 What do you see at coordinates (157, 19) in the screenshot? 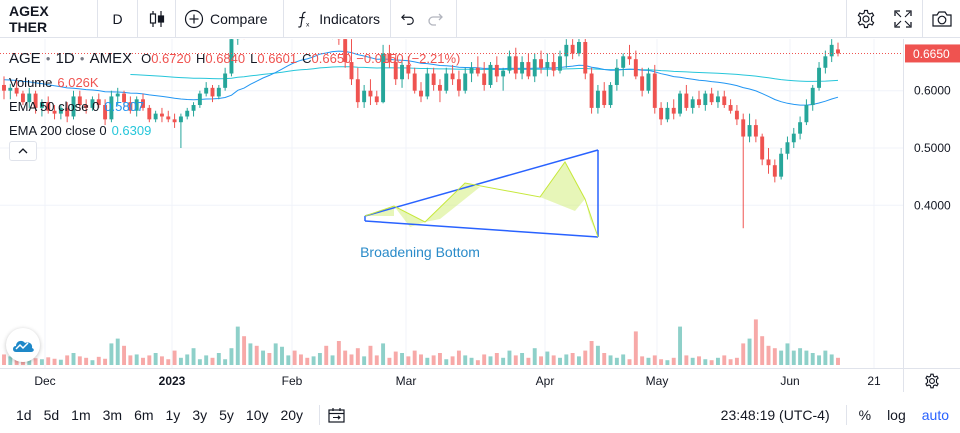
I see `chart-type-button` at bounding box center [157, 19].